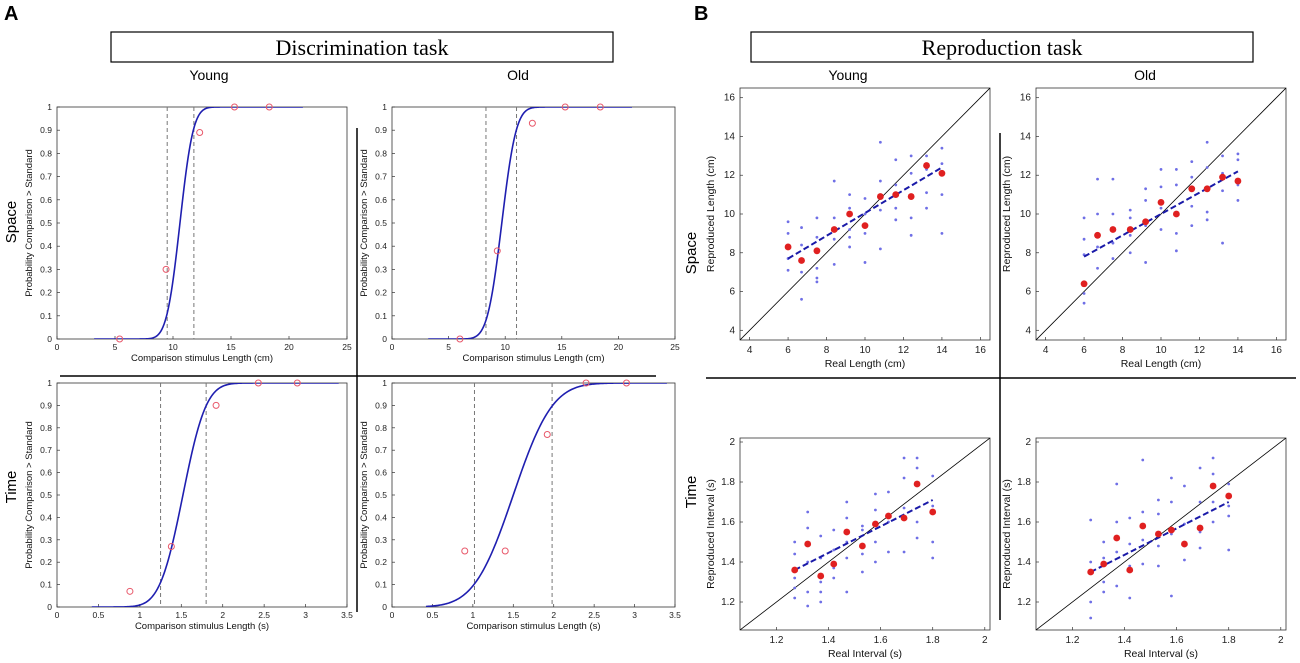  Describe the element at coordinates (505, 347) in the screenshot. I see `x-tick-label: 10` at that location.